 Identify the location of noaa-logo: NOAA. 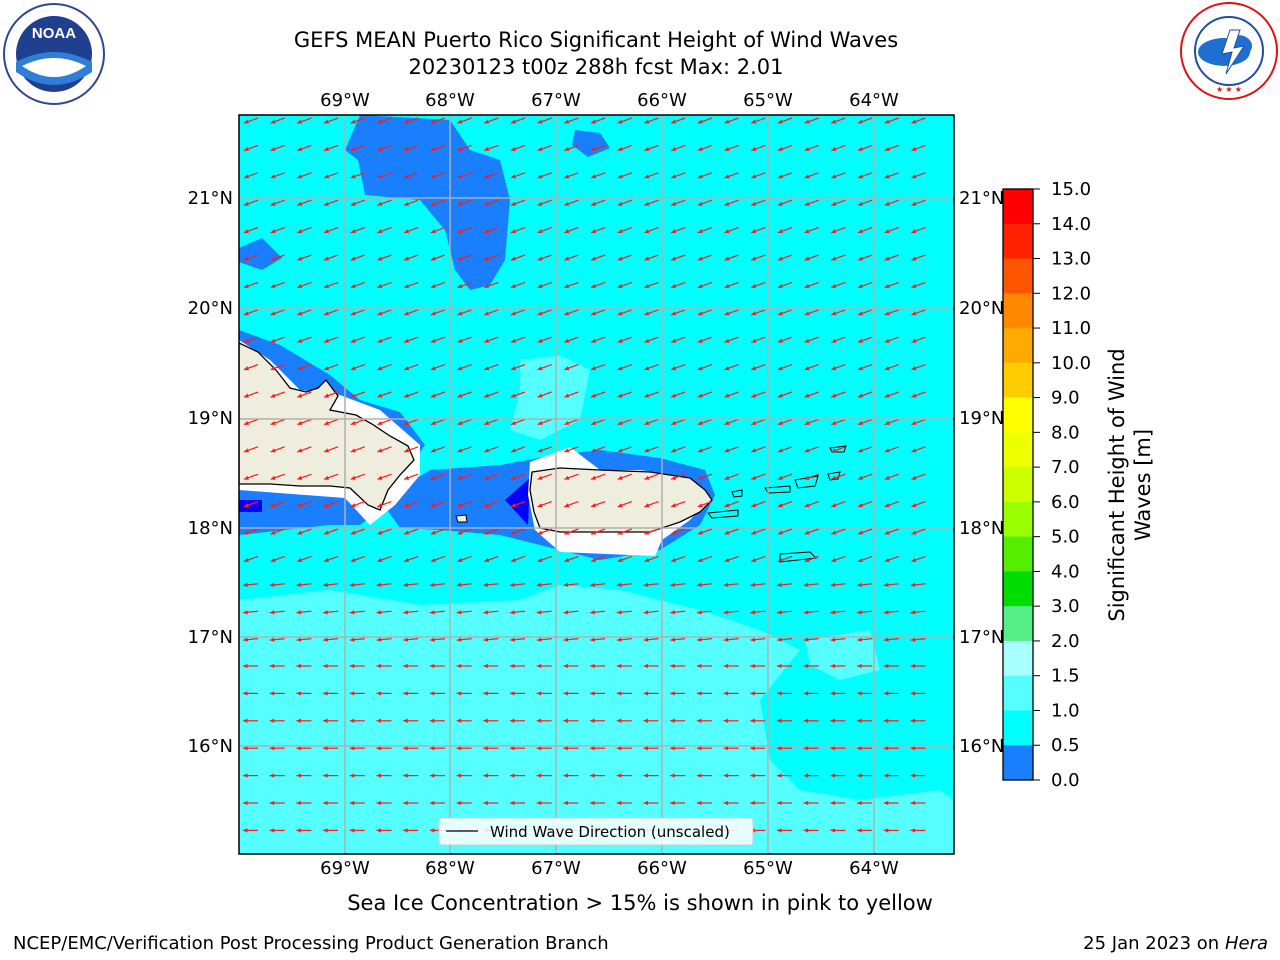
(54, 54).